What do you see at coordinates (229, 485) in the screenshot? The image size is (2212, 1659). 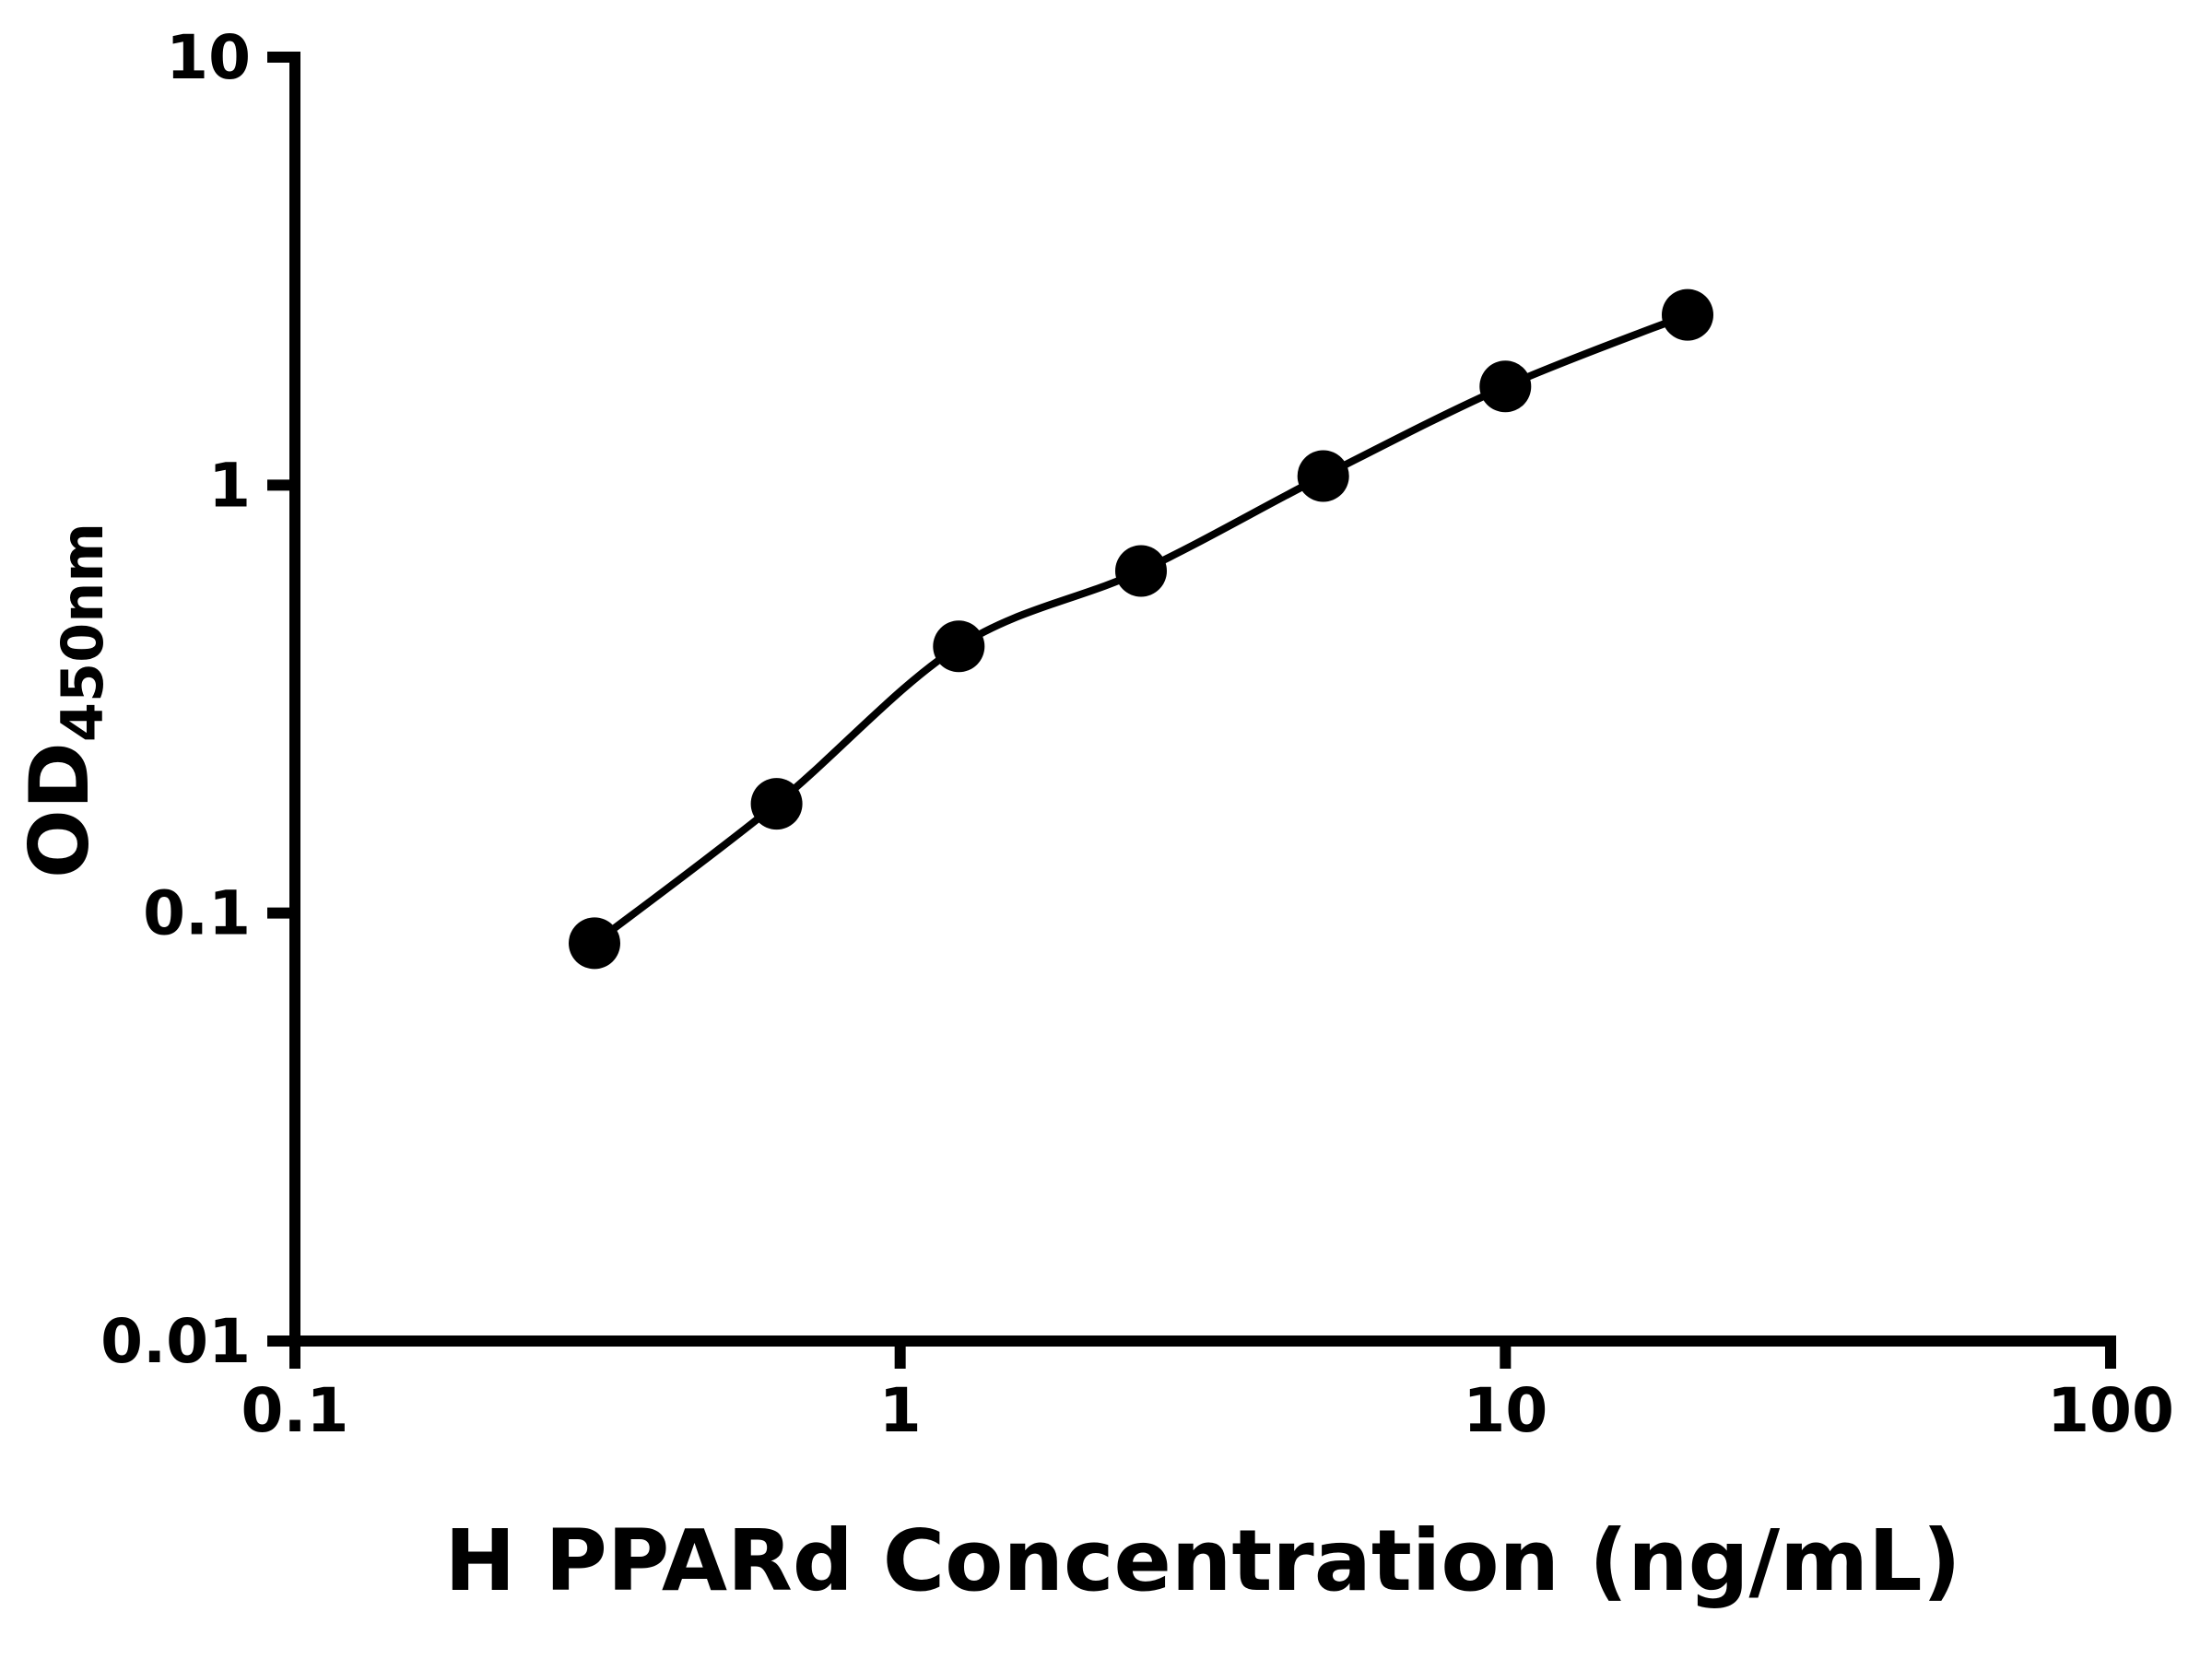 I see `y-tick-label: 1` at bounding box center [229, 485].